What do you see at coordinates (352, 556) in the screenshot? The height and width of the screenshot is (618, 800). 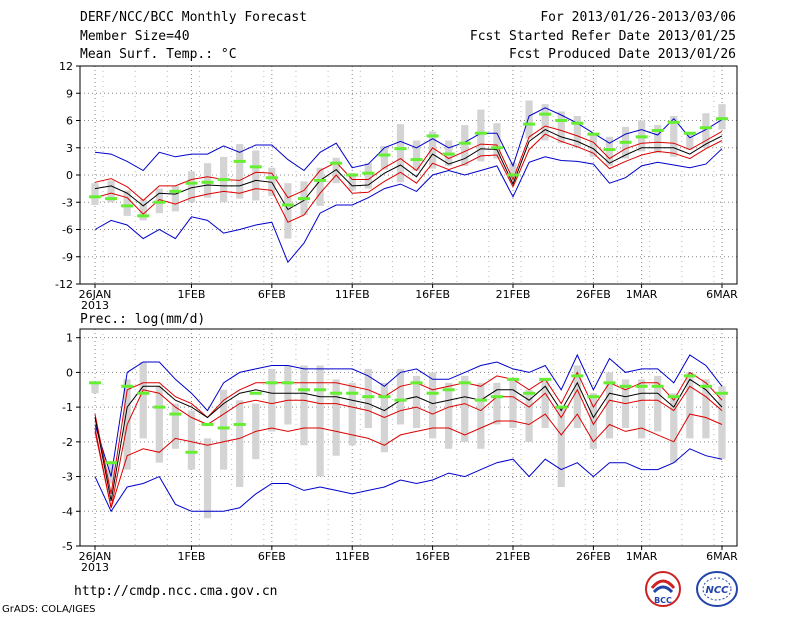 I see `precipitation-xtick-label: 11FEB` at bounding box center [352, 556].